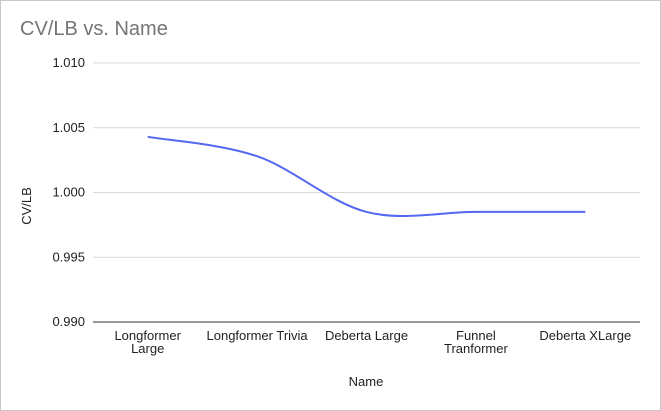 The image size is (661, 411). I want to click on x-tick-label: Longformer Trivia, so click(258, 335).